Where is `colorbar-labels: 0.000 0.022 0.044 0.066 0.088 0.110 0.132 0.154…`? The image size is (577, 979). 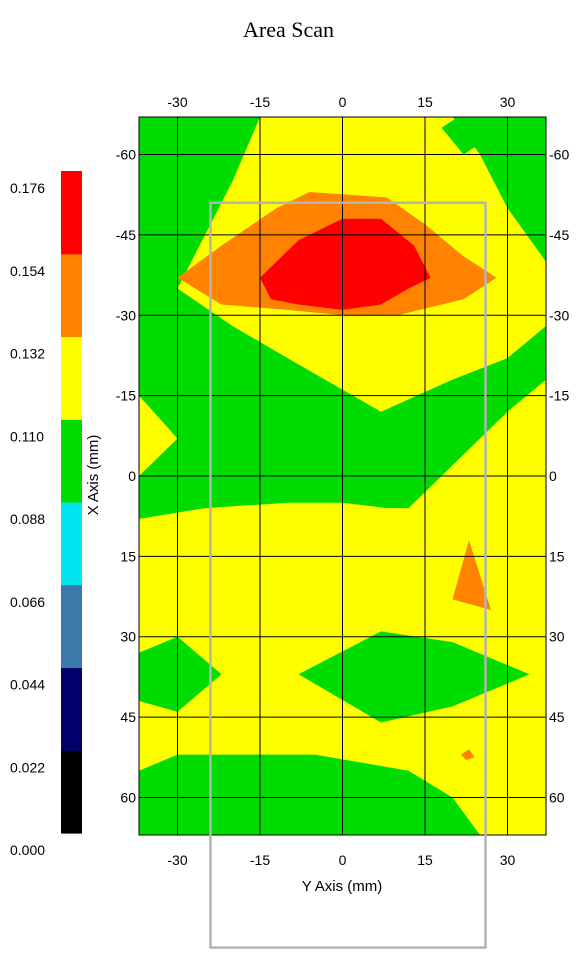 colorbar-labels: 0.000 0.022 0.044 0.066 0.088 0.110 0.132 0.154… is located at coordinates (27, 519).